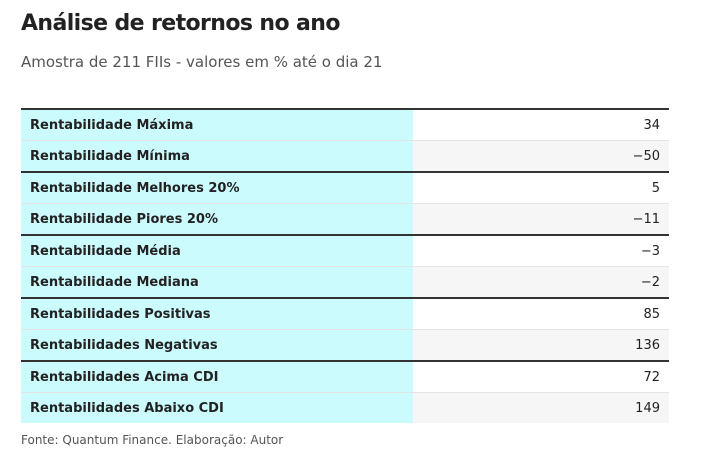  What do you see at coordinates (217, 282) in the screenshot?
I see `row-label: Rentabilidade Mediana` at bounding box center [217, 282].